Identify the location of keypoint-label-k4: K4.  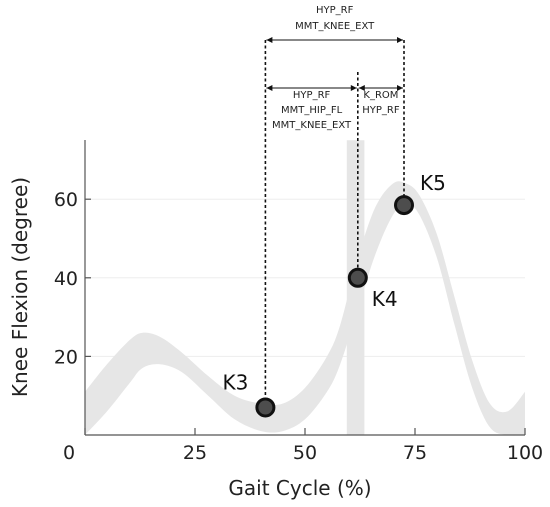
(385, 299).